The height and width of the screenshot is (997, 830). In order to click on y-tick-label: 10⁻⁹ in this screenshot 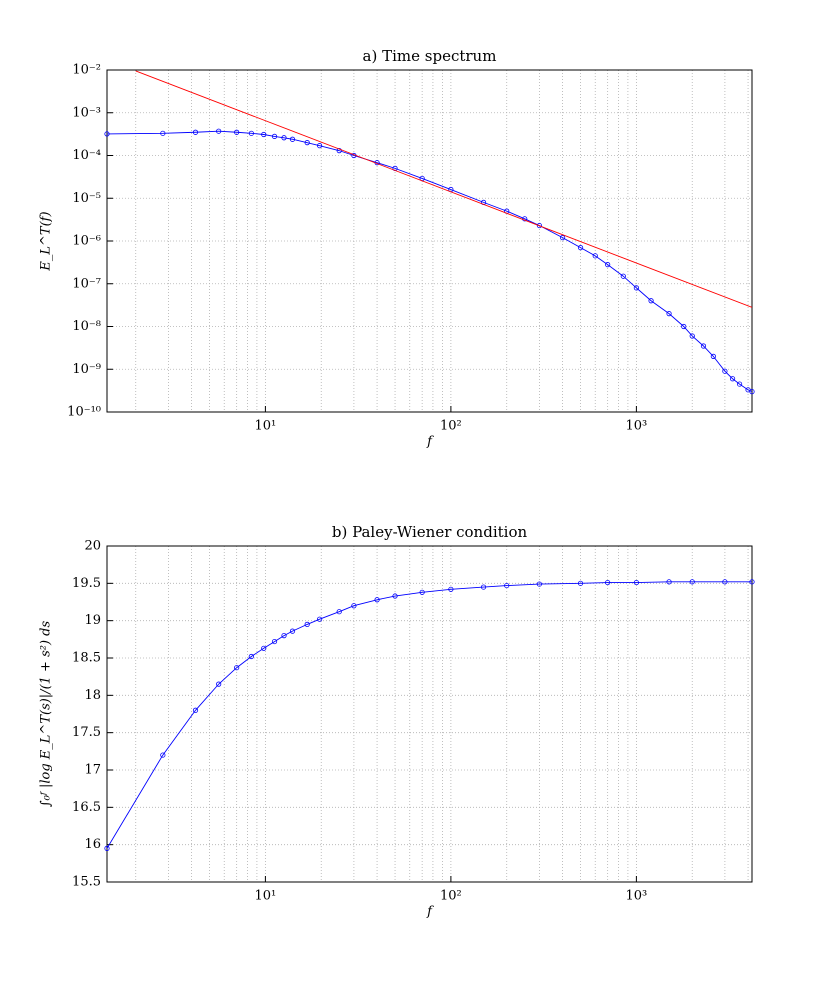, I will do `click(86, 369)`.